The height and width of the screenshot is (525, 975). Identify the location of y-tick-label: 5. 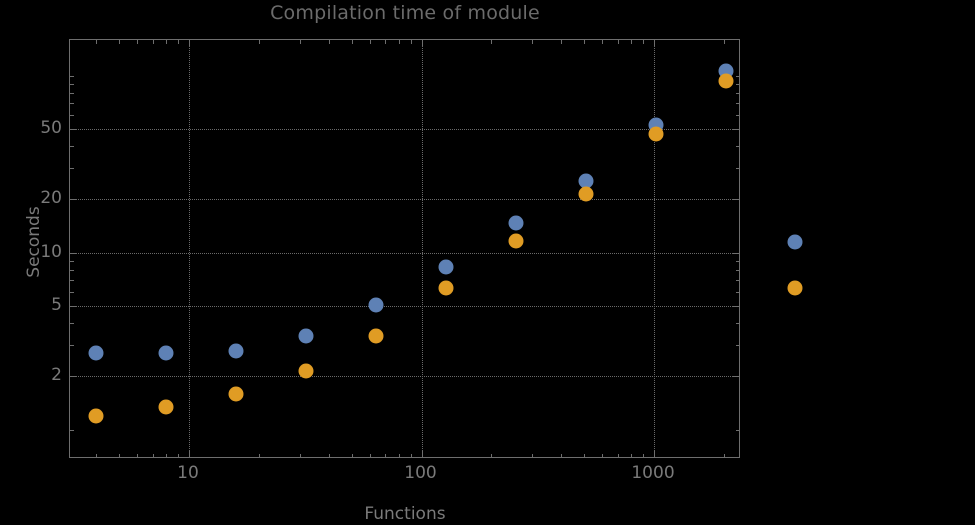
(56, 305).